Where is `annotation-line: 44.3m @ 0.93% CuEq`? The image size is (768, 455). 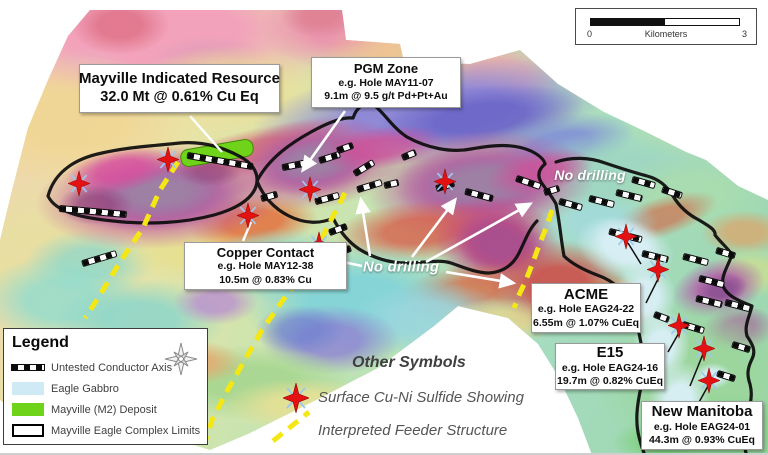 annotation-line: 44.3m @ 0.93% CuEq is located at coordinates (702, 440).